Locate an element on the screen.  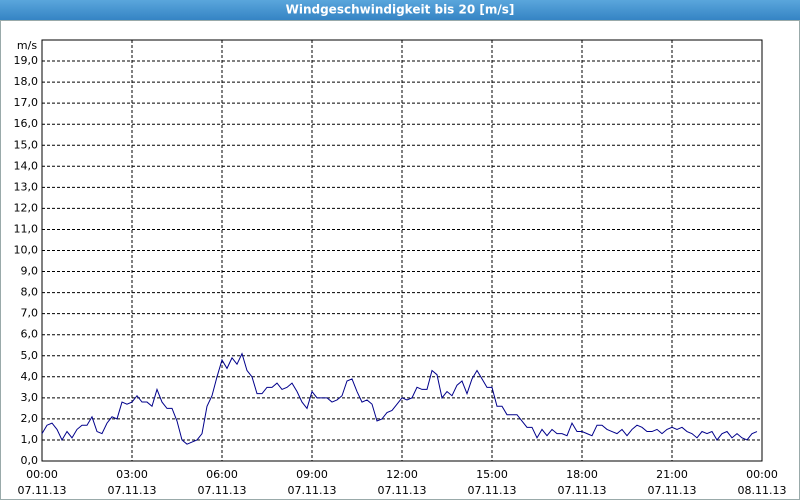
x-tick-label: 12:00 is located at coordinates (402, 474).